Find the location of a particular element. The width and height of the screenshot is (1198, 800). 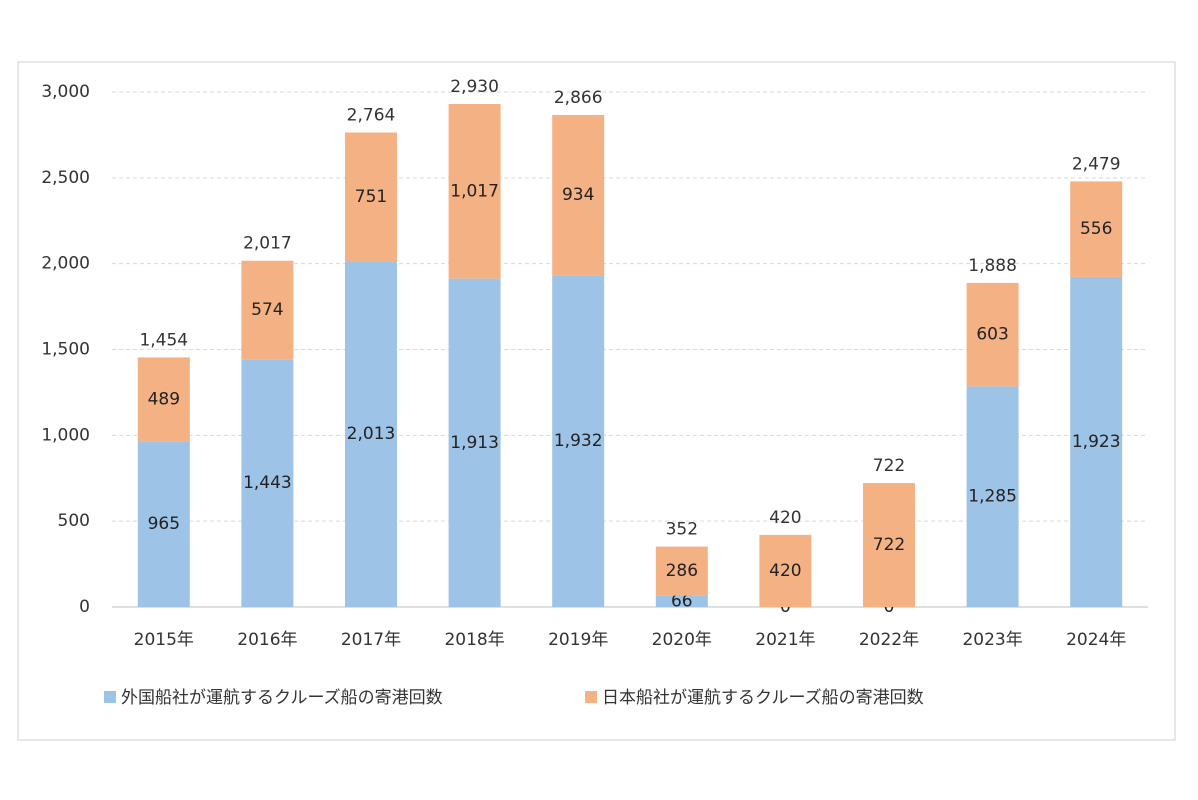

data-label: 1,932 is located at coordinates (578, 441).